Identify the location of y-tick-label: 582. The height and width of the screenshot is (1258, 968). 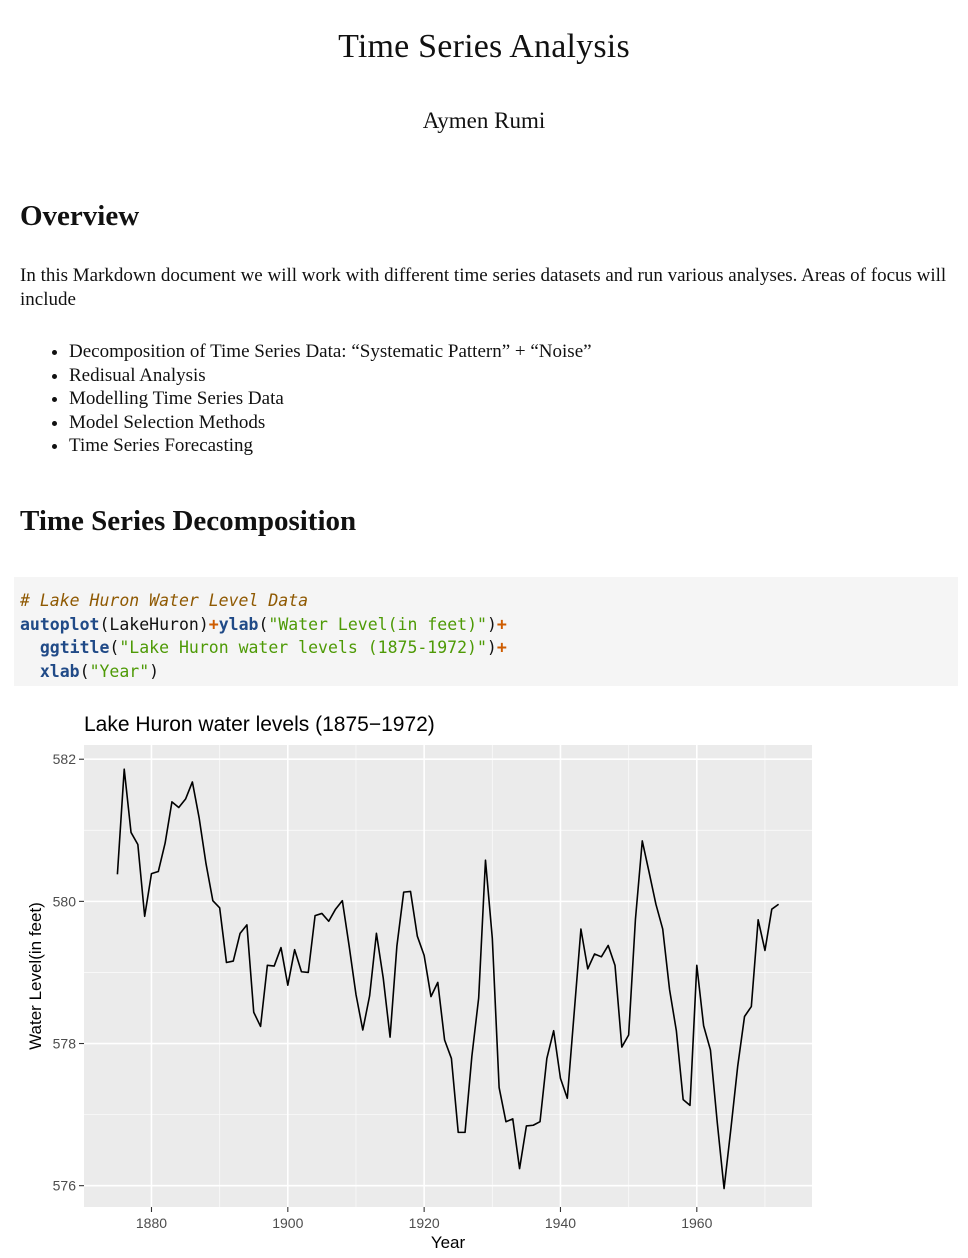
(65, 759).